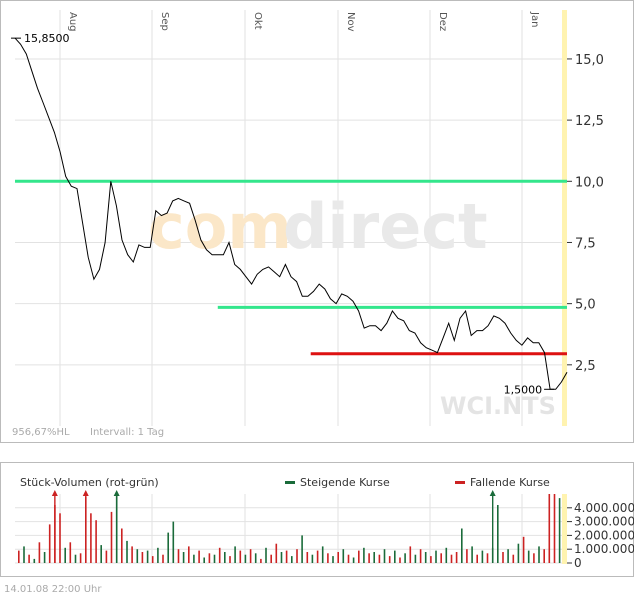 The width and height of the screenshot is (634, 597). I want to click on legend-rising-swatch, so click(290, 482).